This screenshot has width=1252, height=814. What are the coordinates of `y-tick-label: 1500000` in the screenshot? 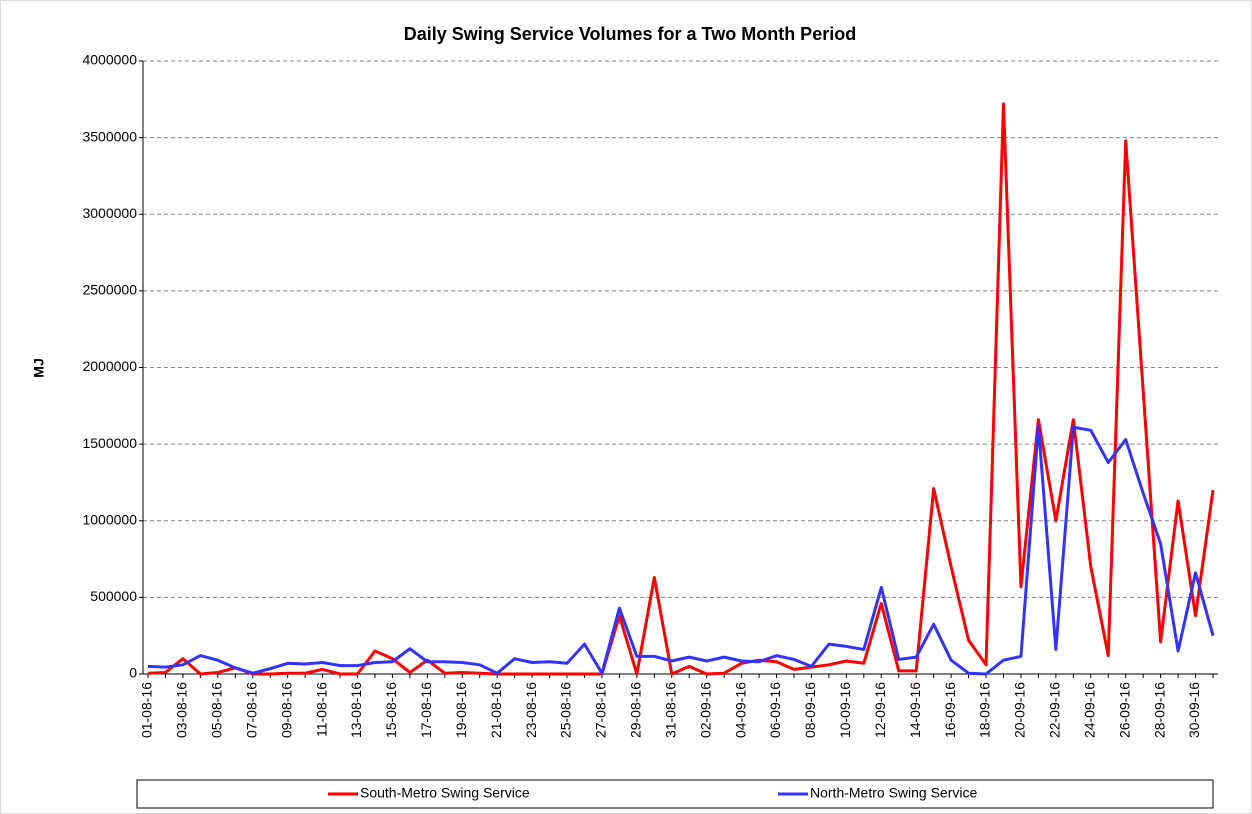 It's located at (109, 443).